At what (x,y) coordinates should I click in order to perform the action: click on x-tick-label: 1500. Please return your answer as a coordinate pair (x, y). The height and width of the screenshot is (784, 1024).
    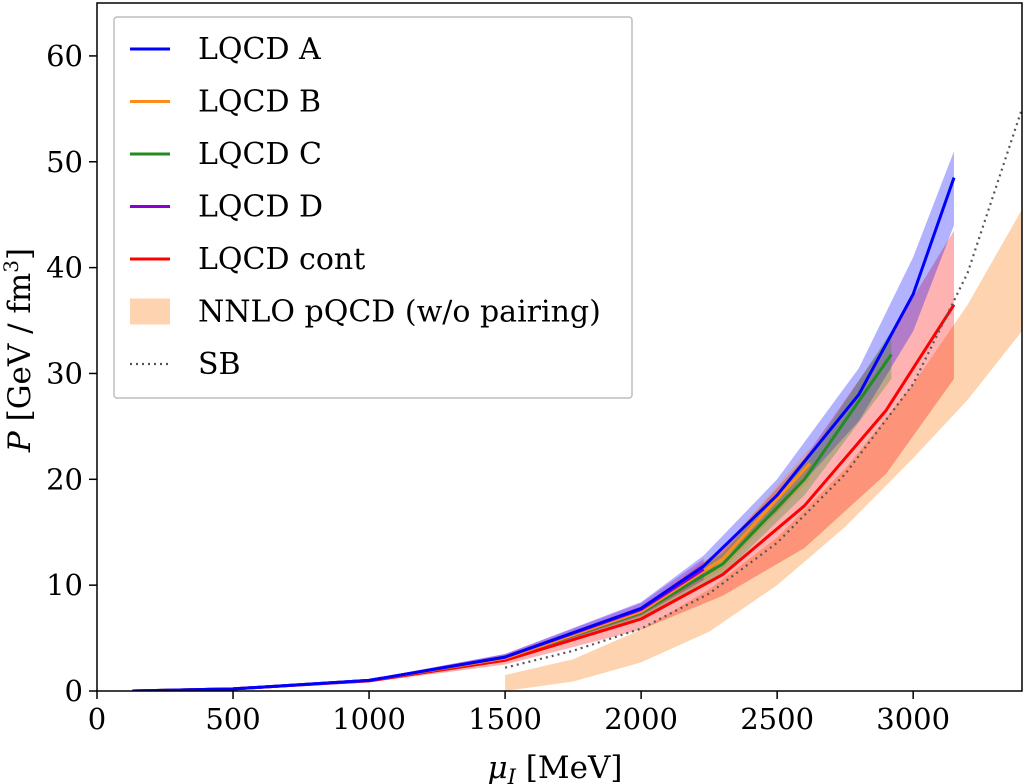
    Looking at the image, I should click on (505, 719).